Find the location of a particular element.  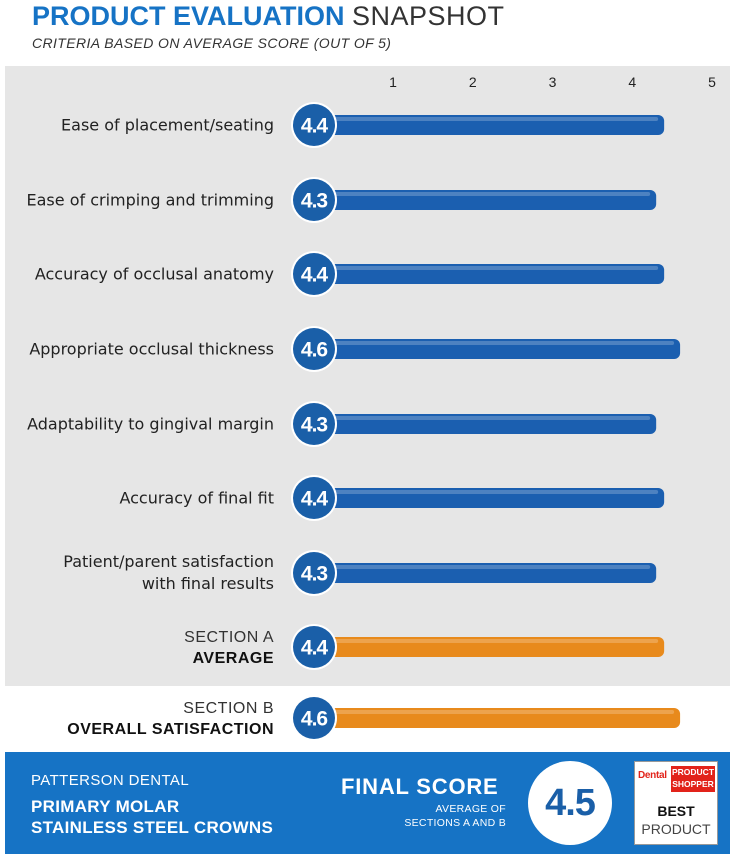

final-score-label: FINAL SCORE is located at coordinates (420, 786).